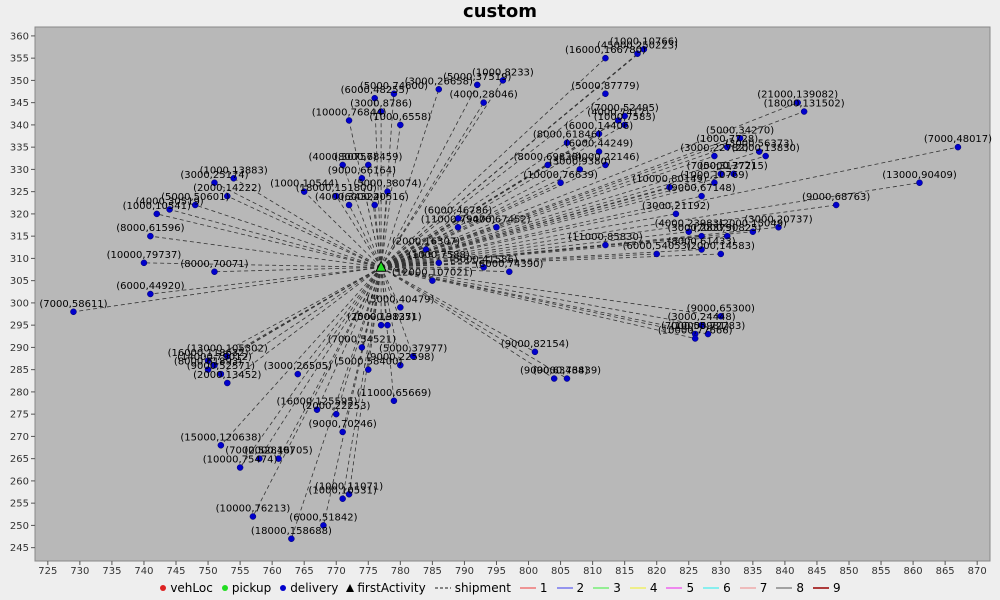 Image resolution: width=1000 pixels, height=600 pixels. I want to click on legend-label: 8, so click(800, 588).